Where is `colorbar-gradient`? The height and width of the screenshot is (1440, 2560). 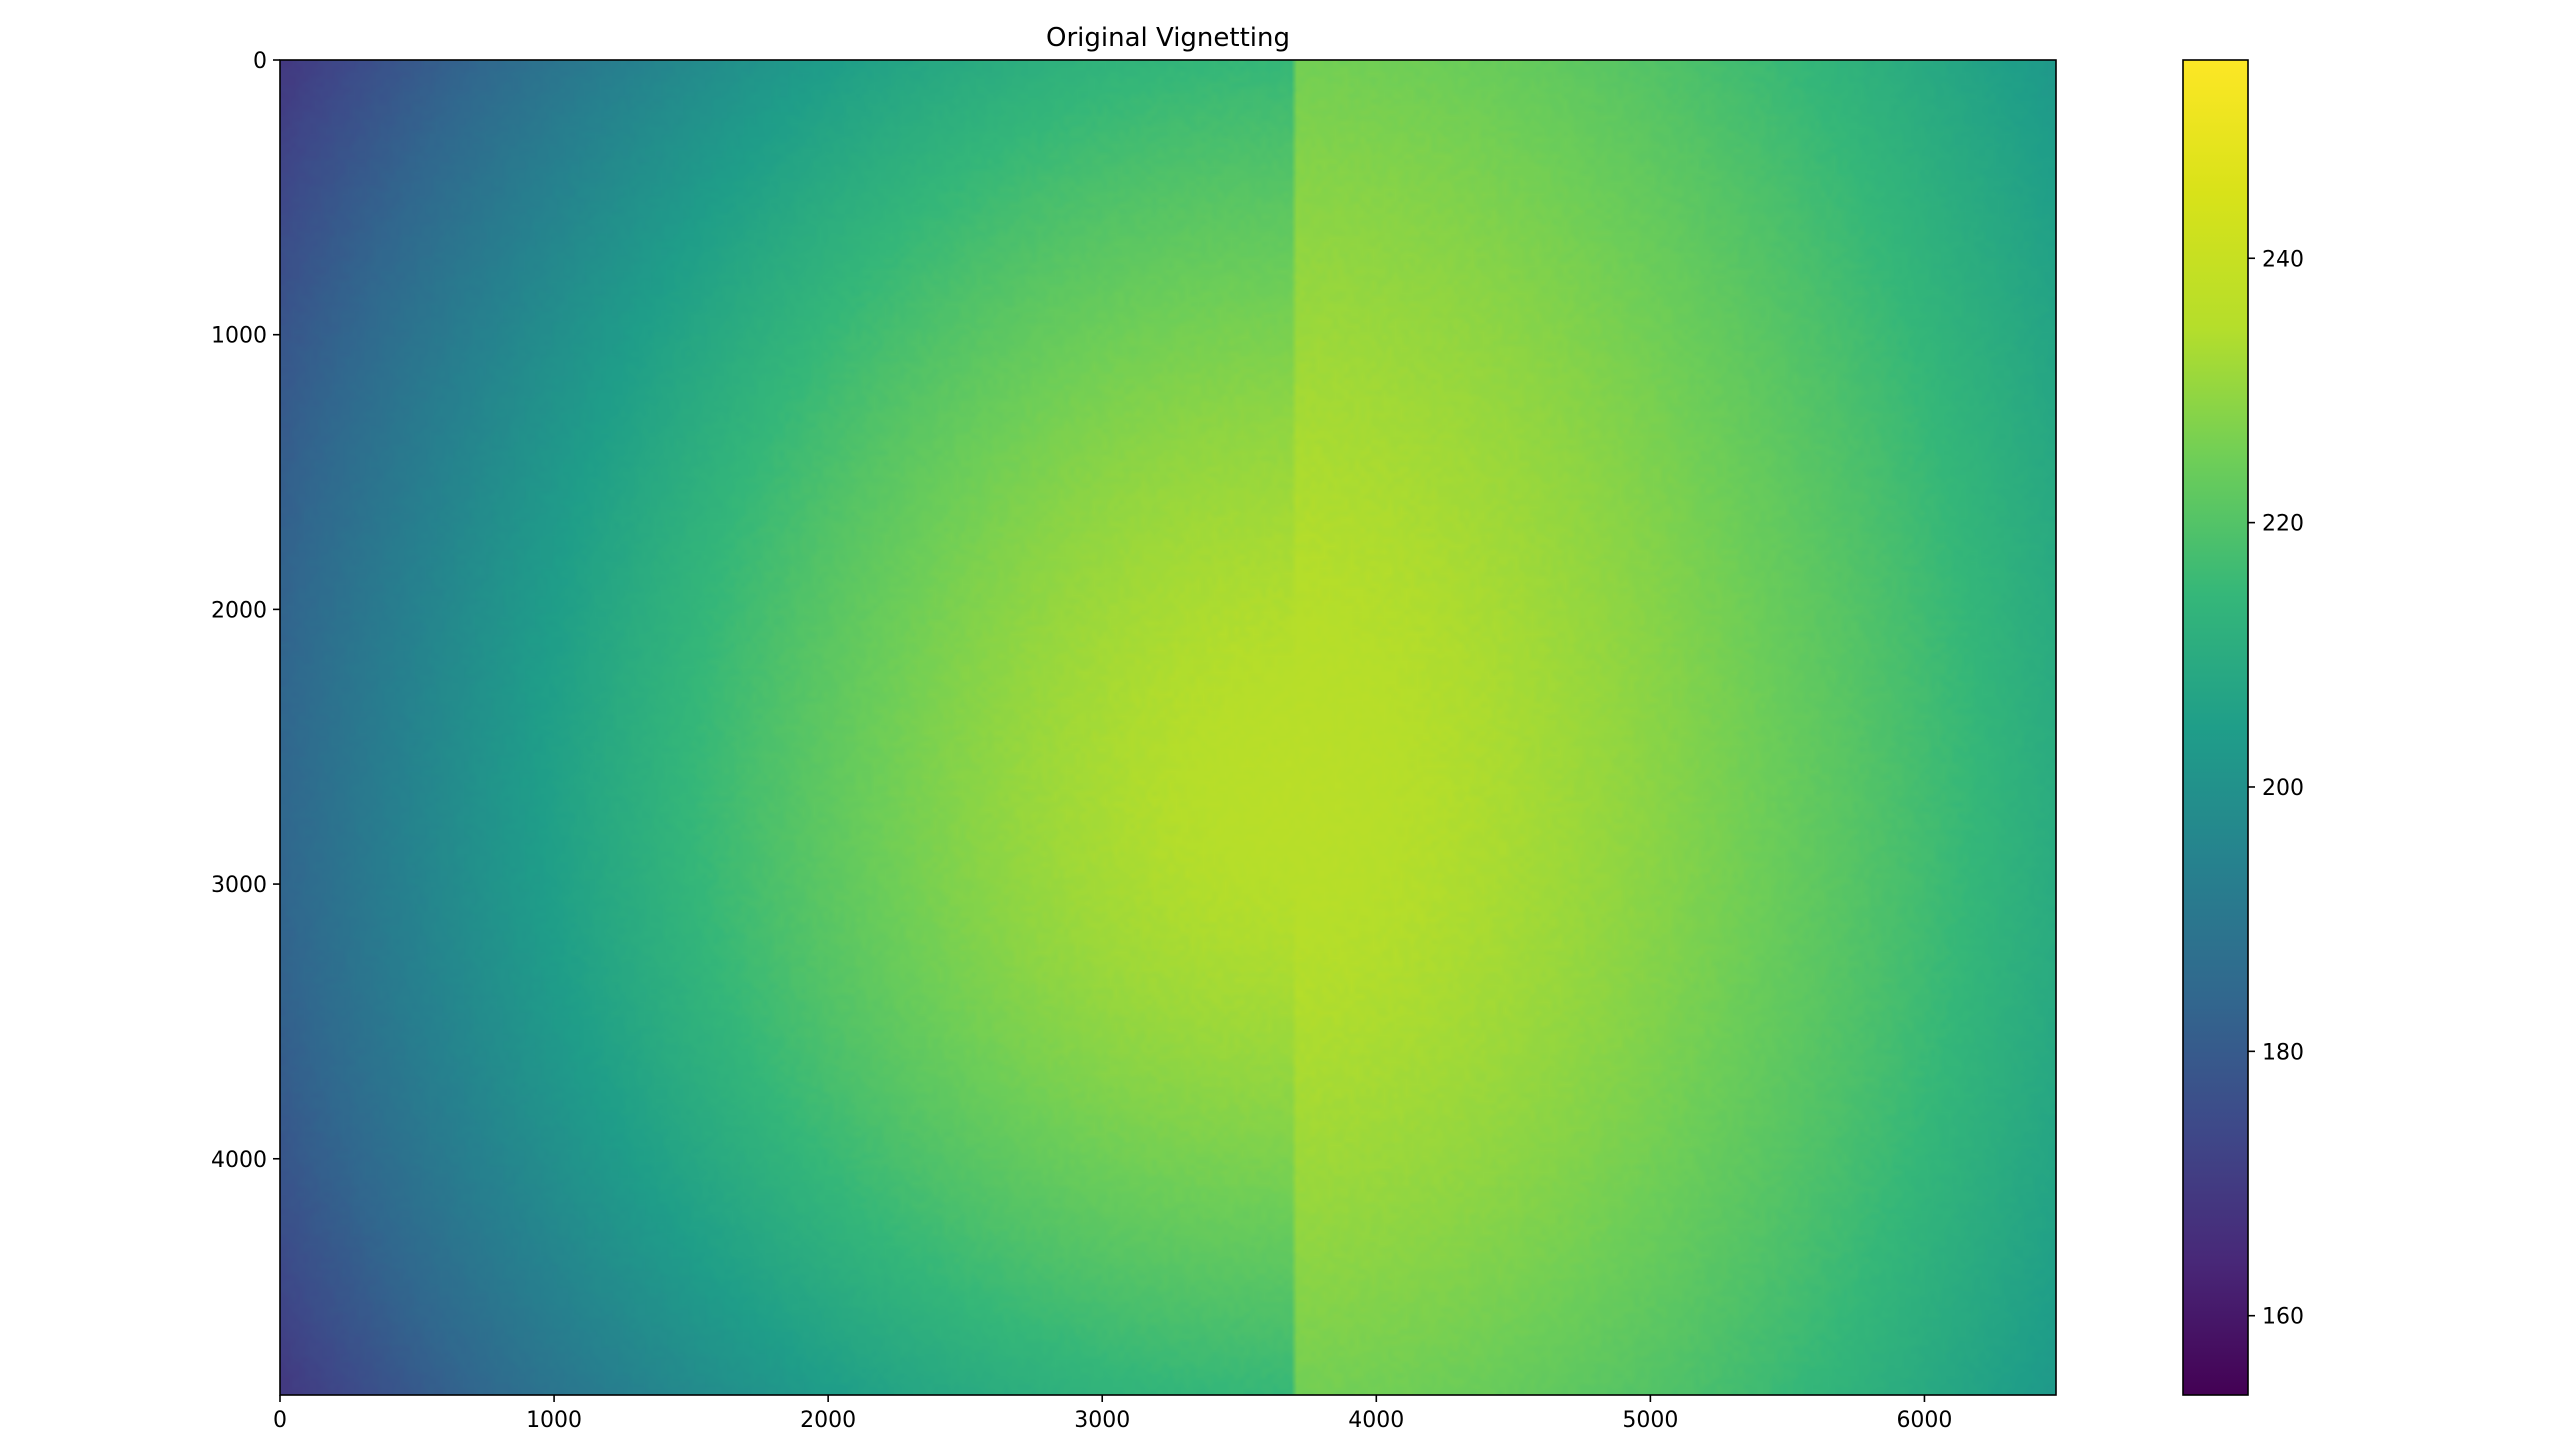 colorbar-gradient is located at coordinates (2215, 727).